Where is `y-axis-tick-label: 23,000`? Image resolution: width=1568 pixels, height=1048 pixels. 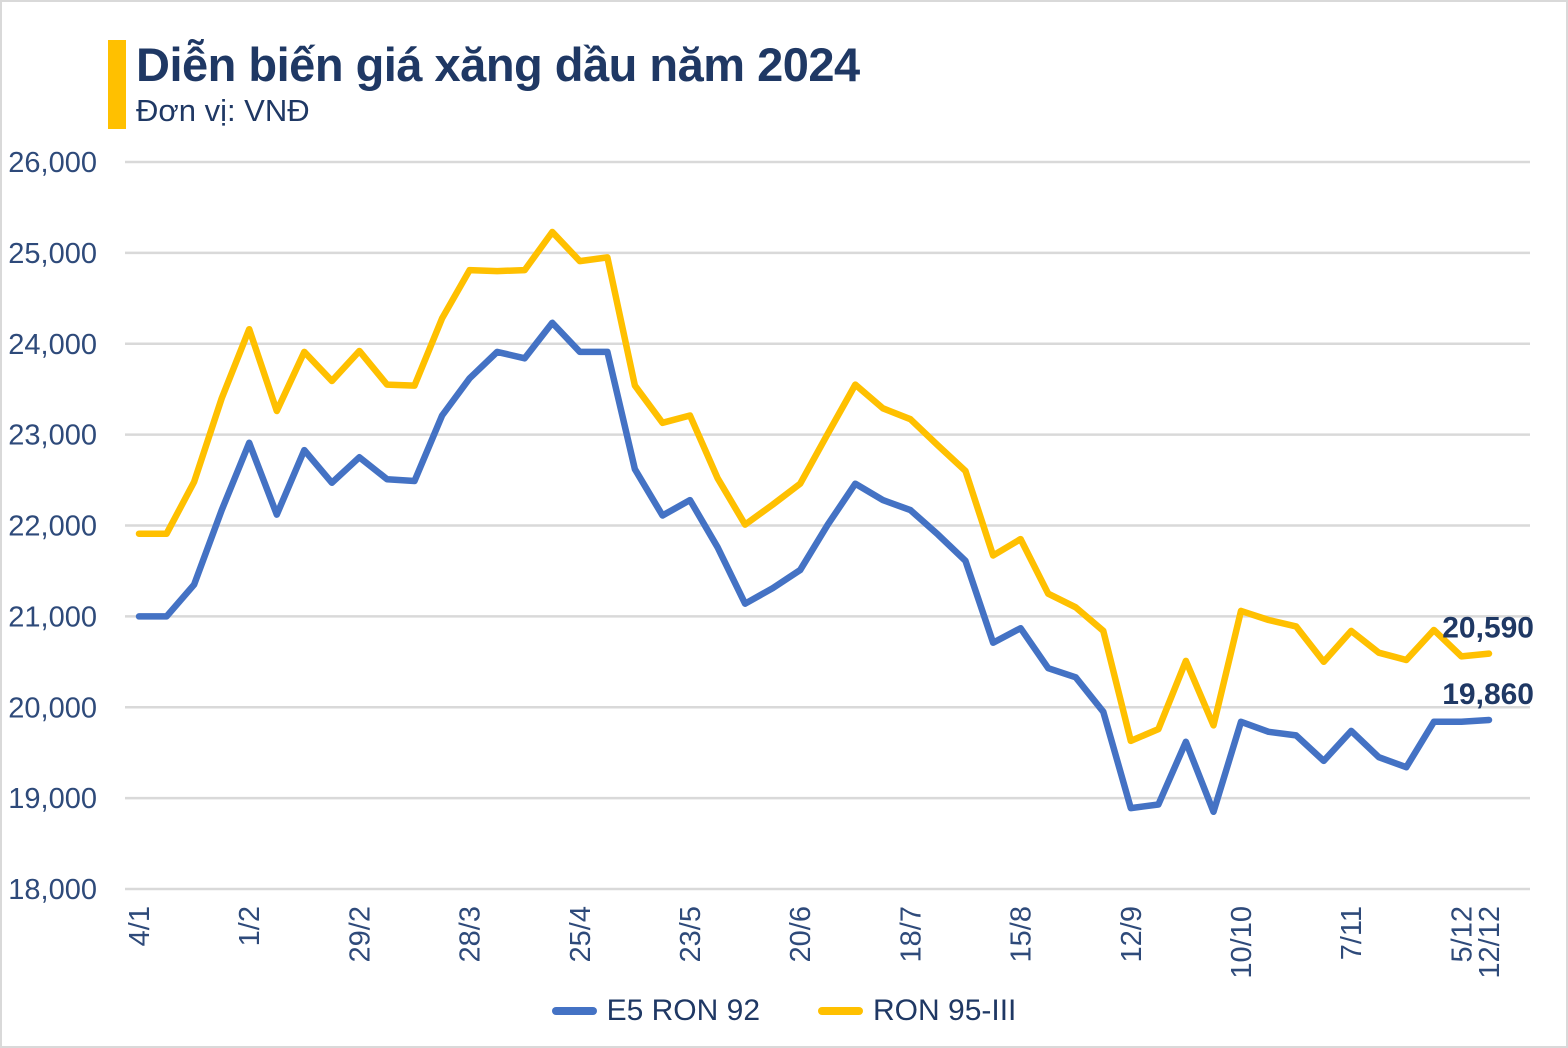 y-axis-tick-label: 23,000 is located at coordinates (52, 436).